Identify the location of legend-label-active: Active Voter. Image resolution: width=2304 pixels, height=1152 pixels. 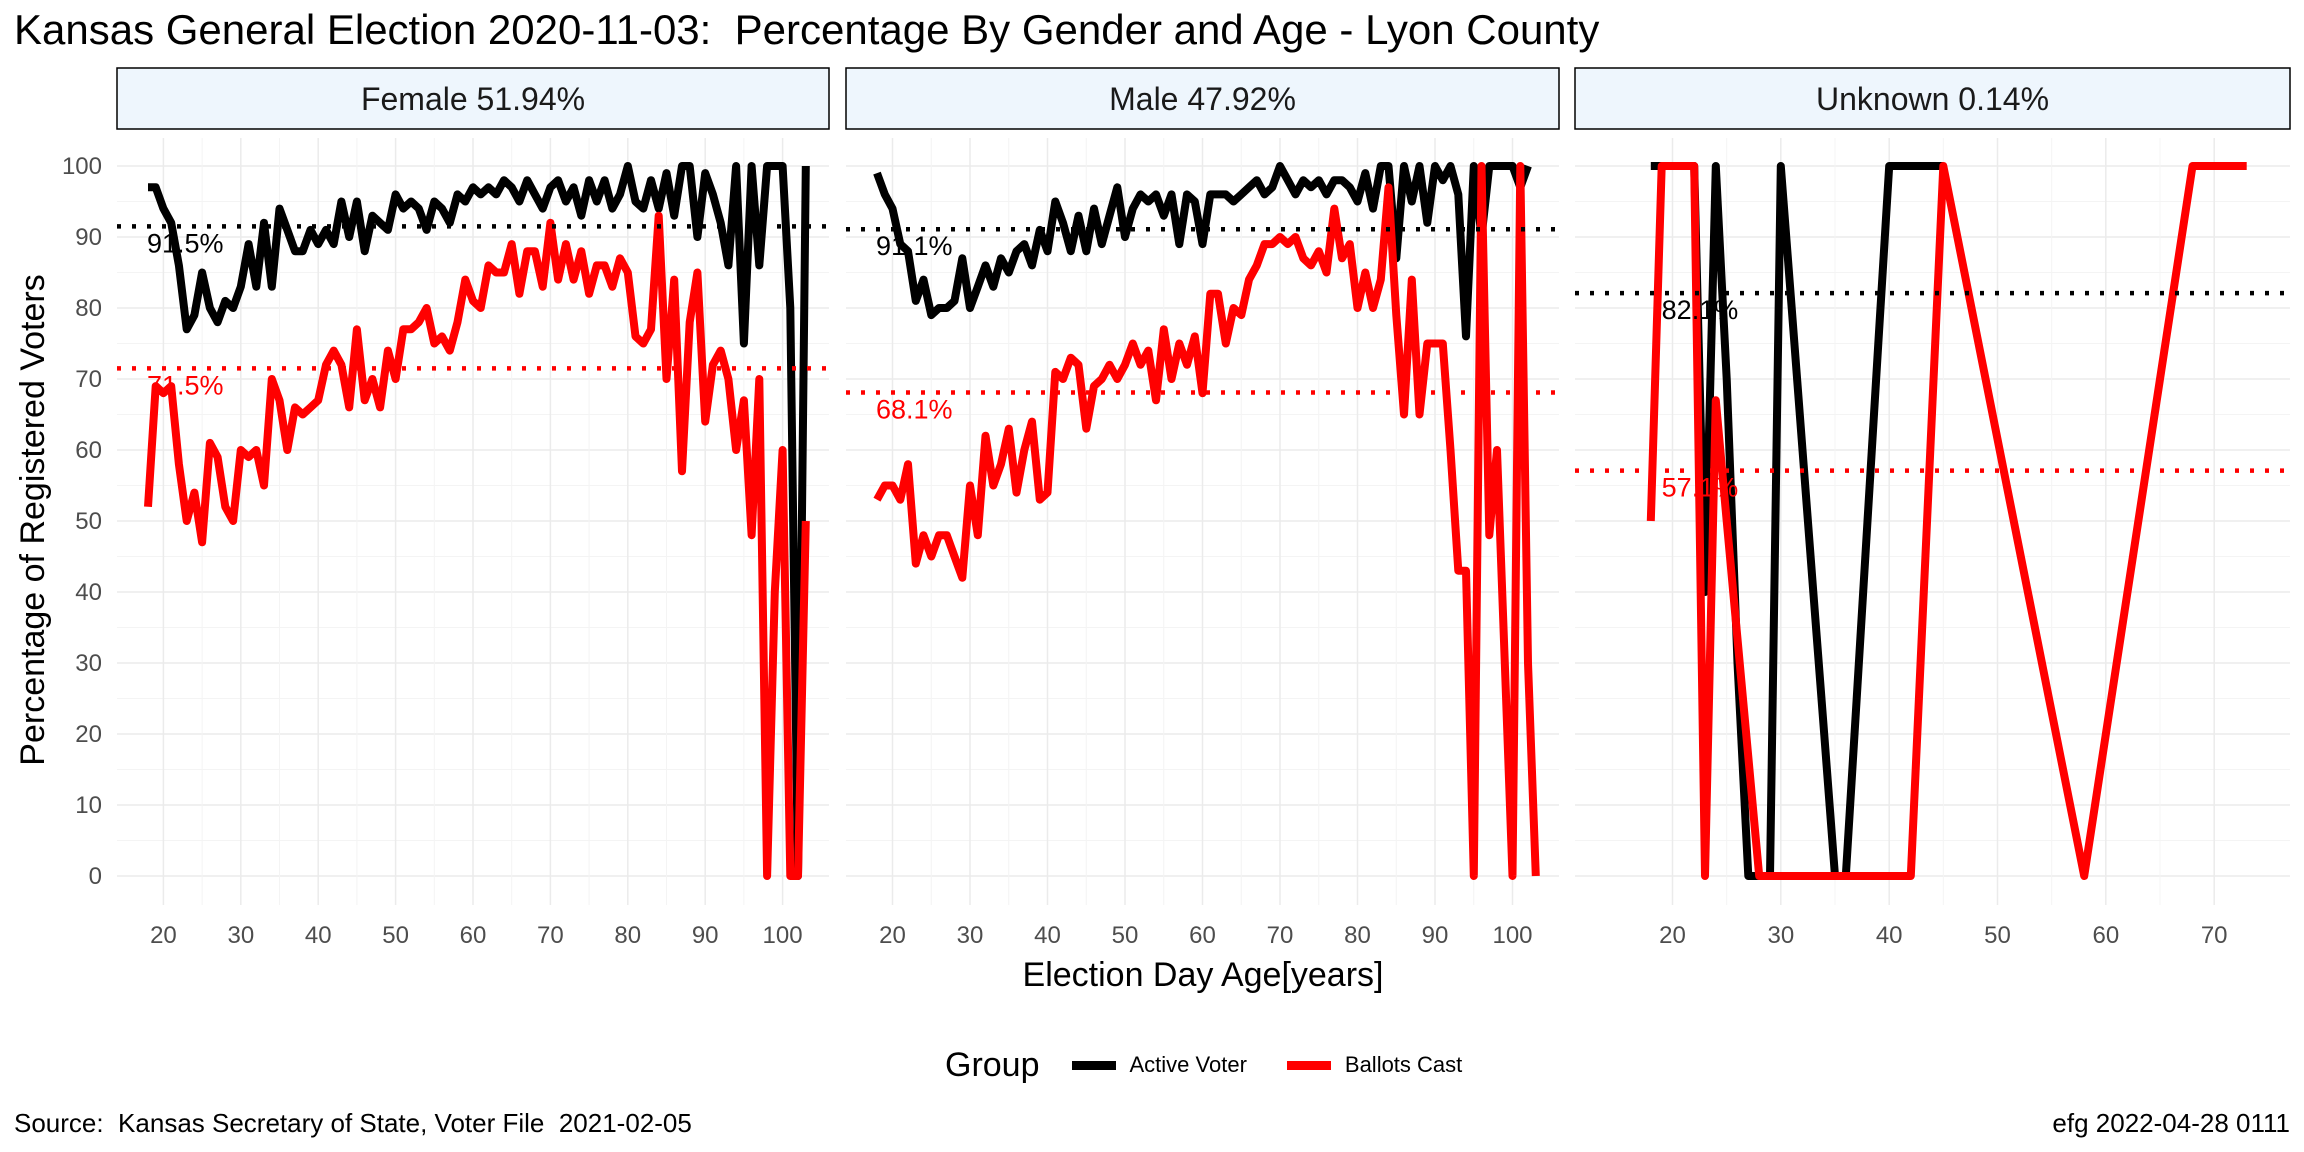
(1188, 1064).